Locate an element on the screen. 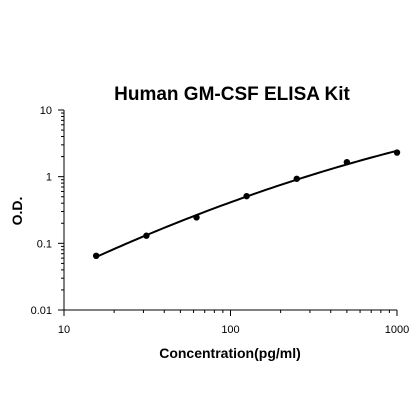  y-tick-label: 10 is located at coordinates (46, 111).